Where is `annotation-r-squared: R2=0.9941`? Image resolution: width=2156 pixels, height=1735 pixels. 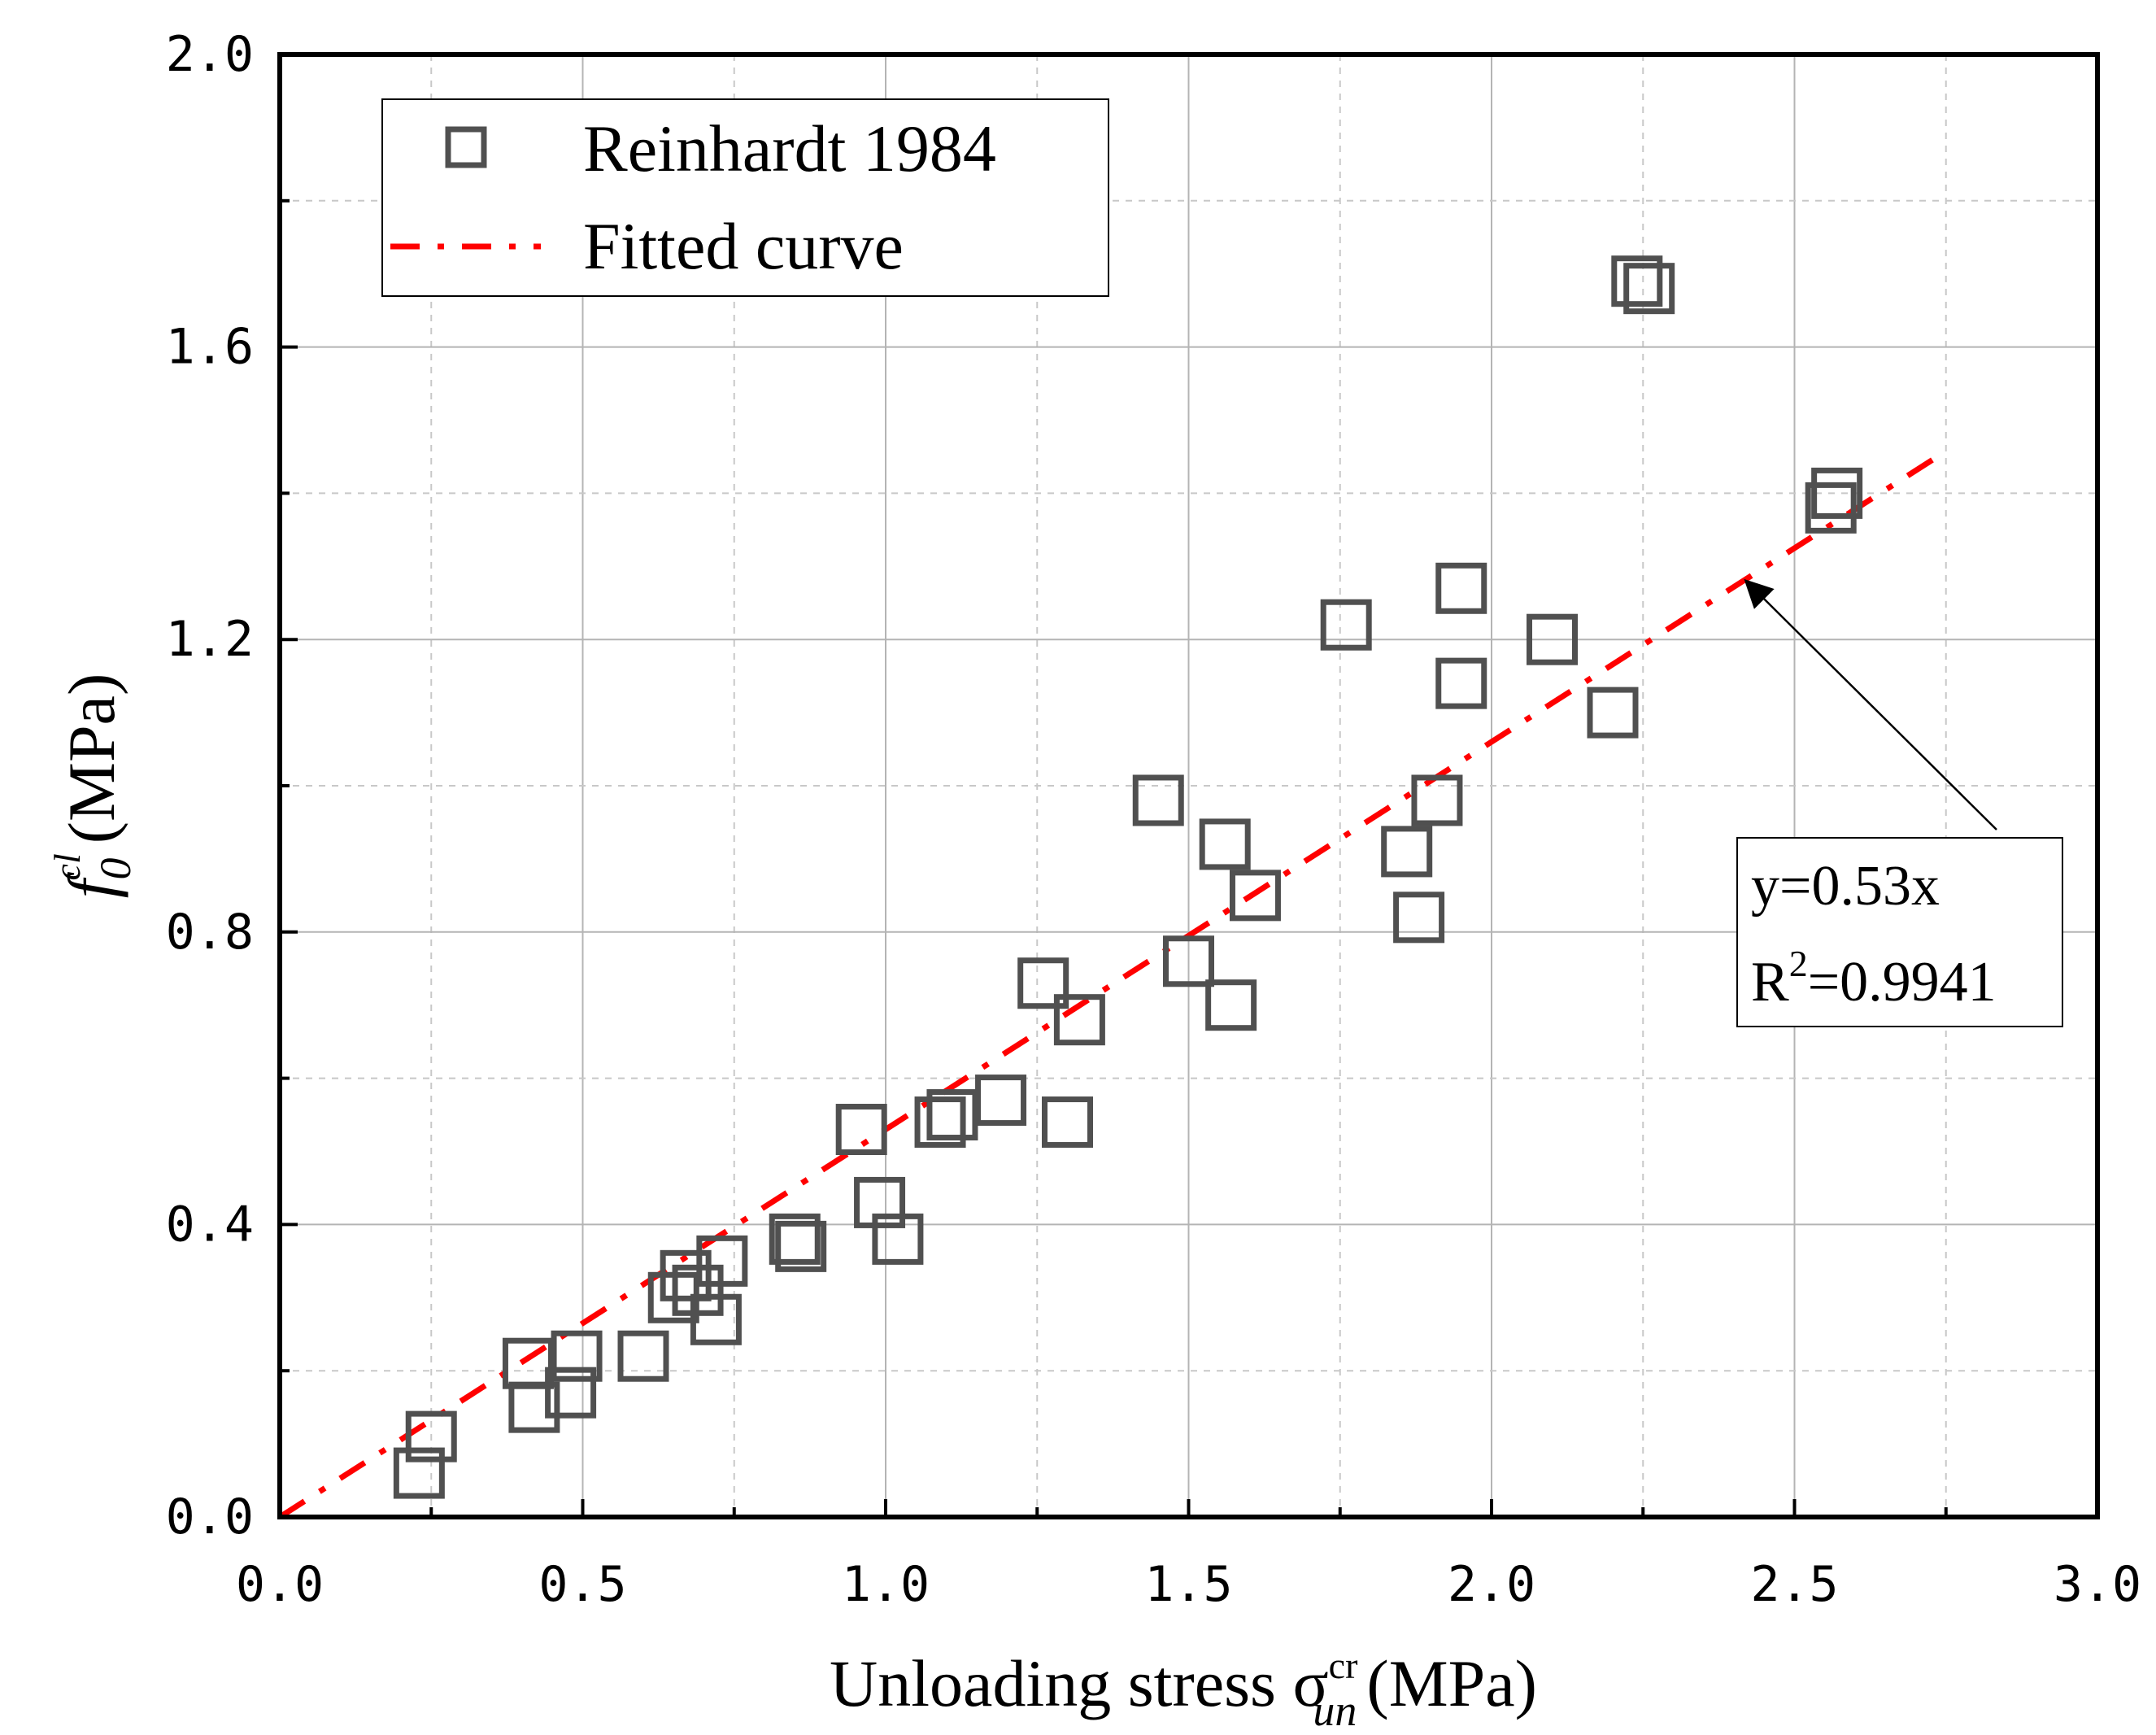 annotation-r-squared: R2=0.9941 is located at coordinates (1874, 978).